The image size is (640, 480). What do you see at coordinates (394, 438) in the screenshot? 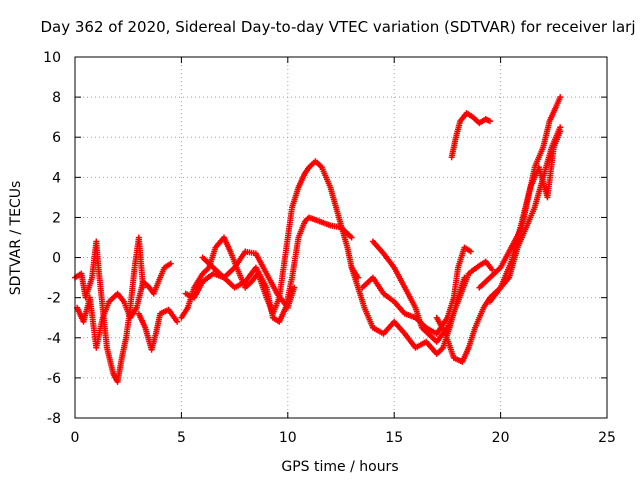
I see `x-tick-label: 15` at bounding box center [394, 438].